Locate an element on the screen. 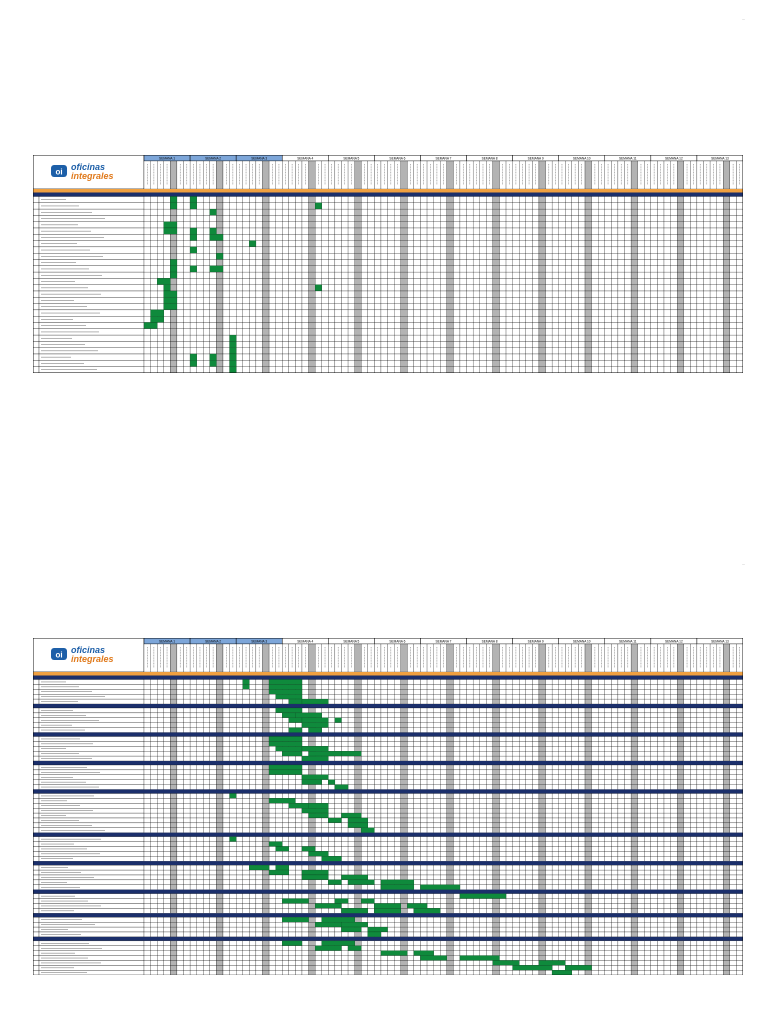 This screenshot has height=1024, width=768. week-header-label: SEMANA 2 is located at coordinates (213, 159).